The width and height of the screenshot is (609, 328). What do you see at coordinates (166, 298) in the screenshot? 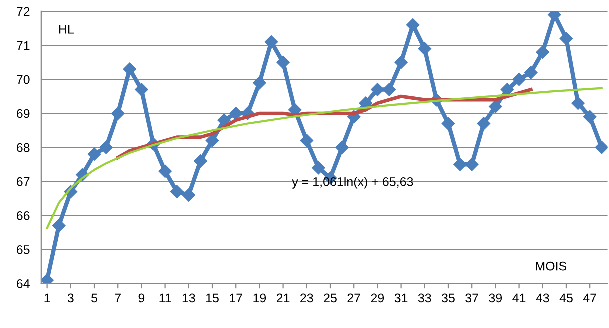
I see `x-tick-label: 11` at bounding box center [166, 298].